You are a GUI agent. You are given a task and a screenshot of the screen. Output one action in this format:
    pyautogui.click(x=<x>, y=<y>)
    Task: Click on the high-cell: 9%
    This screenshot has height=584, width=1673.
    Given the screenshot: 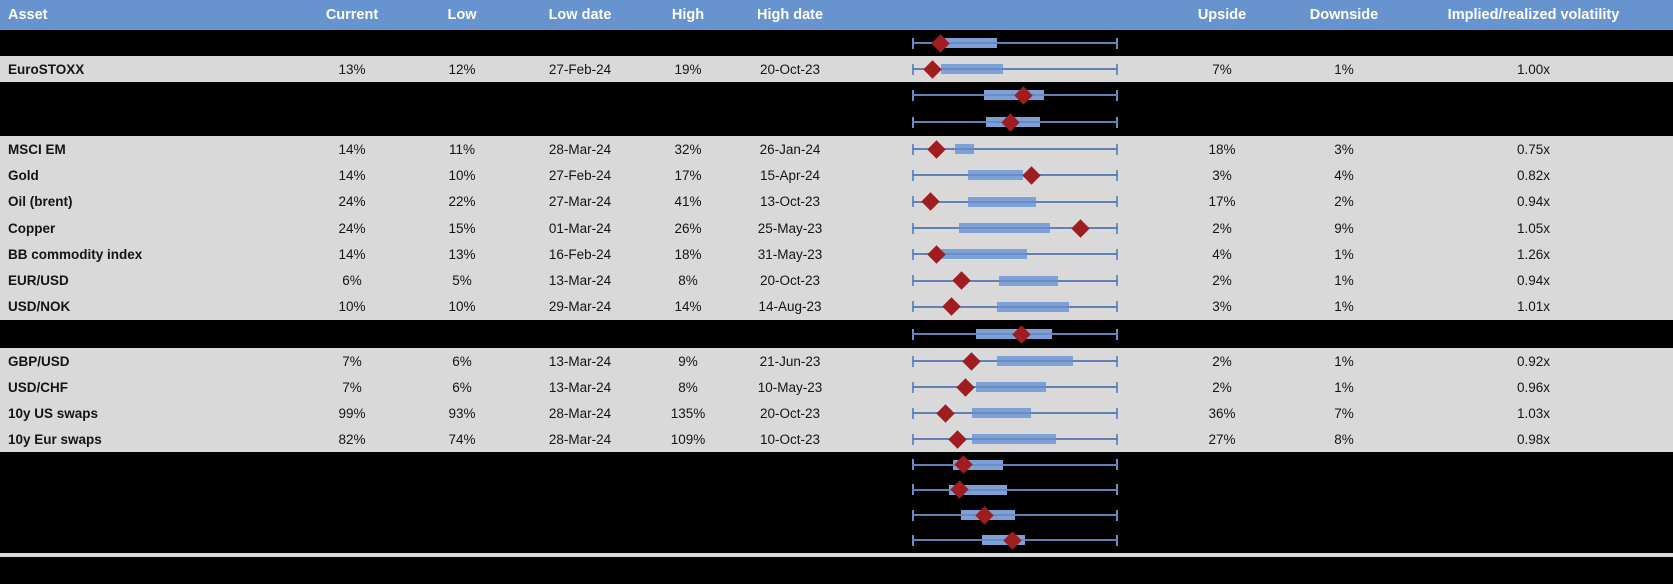 What is the action you would take?
    pyautogui.click(x=688, y=361)
    